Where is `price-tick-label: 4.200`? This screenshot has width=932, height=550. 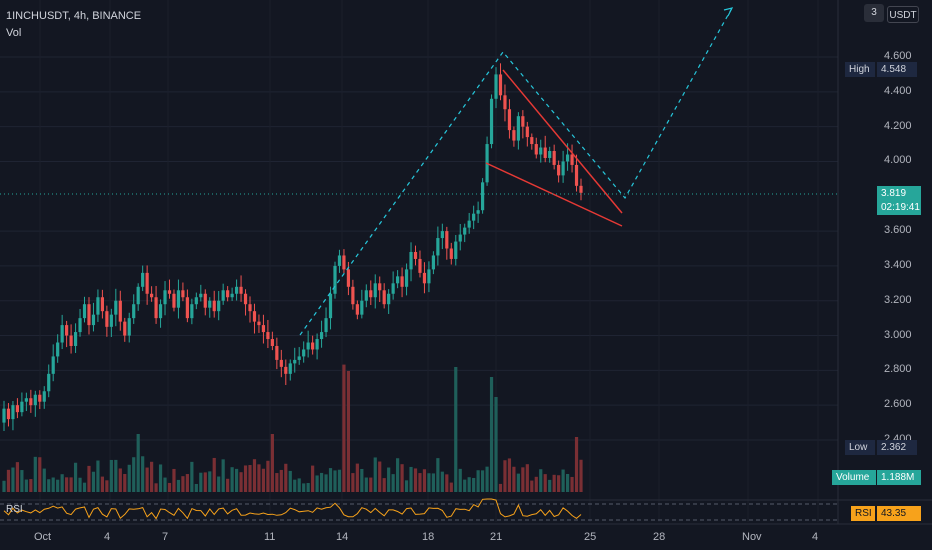
price-tick-label: 4.200 is located at coordinates (898, 125).